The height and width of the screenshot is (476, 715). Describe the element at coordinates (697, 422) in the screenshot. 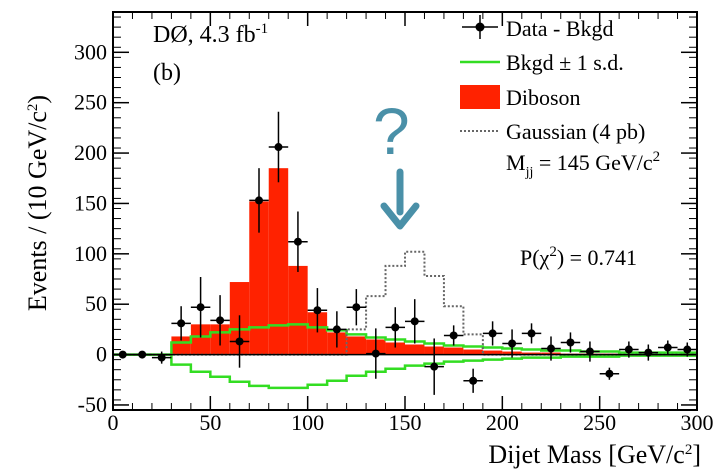

I see `x-tick-label: 300` at that location.